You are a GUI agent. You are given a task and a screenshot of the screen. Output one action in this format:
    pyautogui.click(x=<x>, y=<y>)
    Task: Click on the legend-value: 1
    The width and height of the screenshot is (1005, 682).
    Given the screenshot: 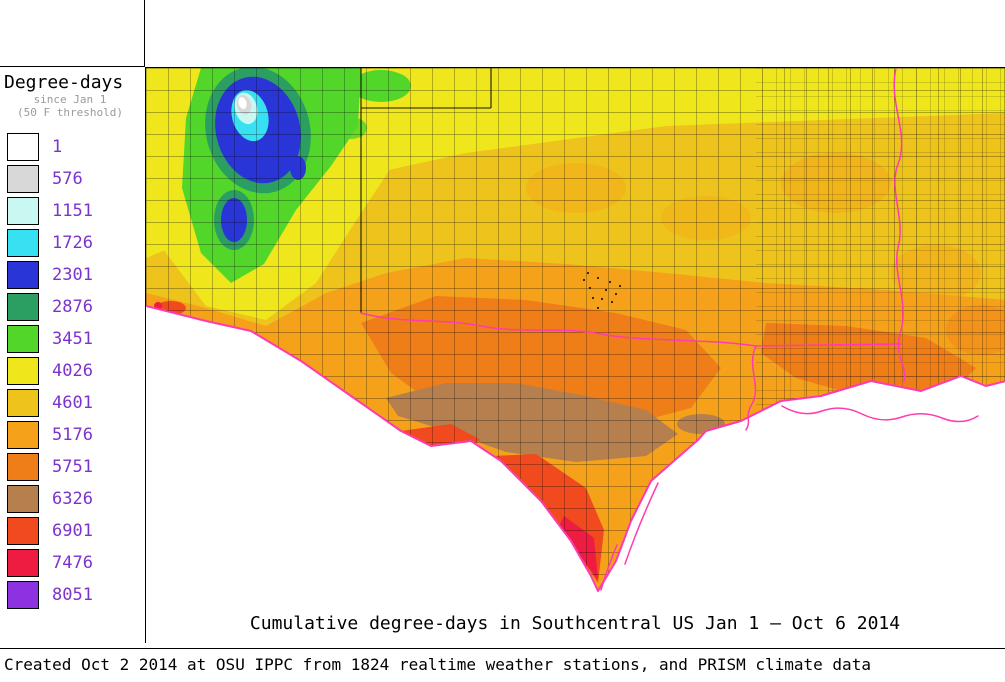 What is the action you would take?
    pyautogui.click(x=57, y=147)
    